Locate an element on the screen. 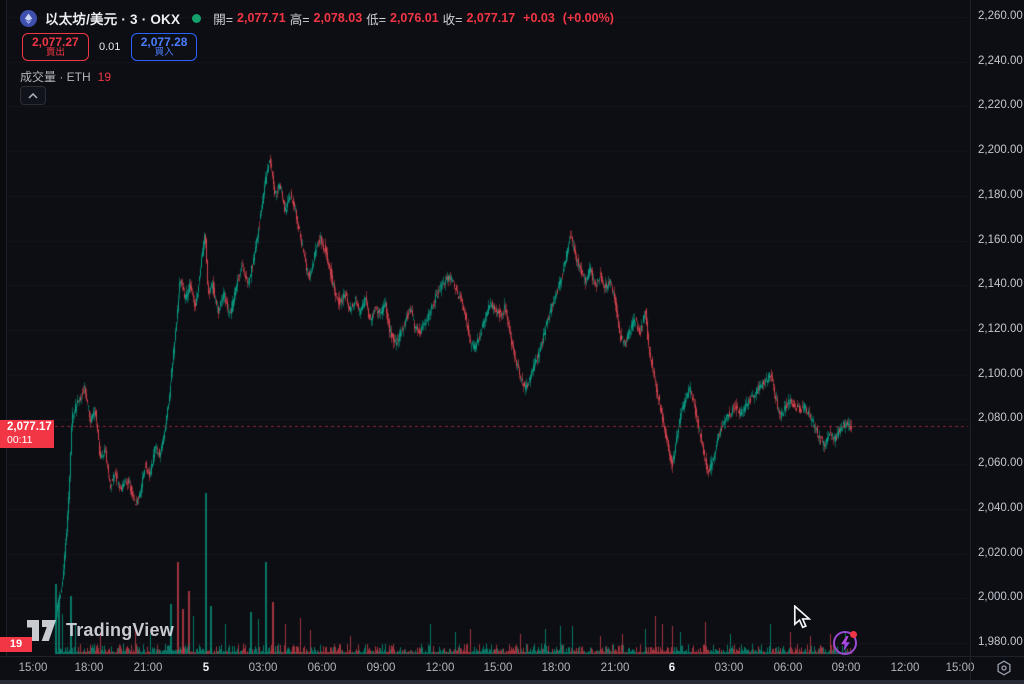  high-label: 高= is located at coordinates (299, 19).